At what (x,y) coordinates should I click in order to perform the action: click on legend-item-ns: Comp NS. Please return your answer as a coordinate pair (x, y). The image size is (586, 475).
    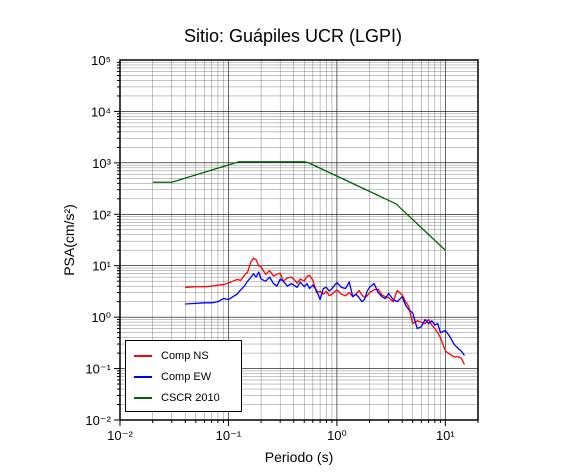
    Looking at the image, I should click on (171, 356).